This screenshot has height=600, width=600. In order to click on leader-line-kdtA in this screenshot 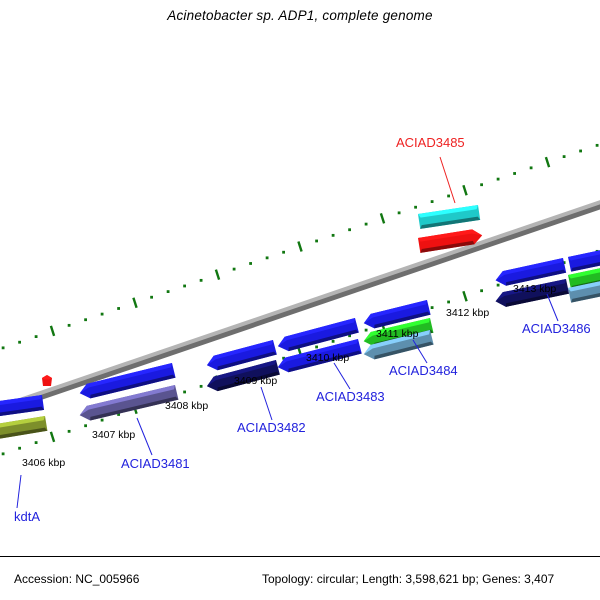, I will do `click(19, 491)`.